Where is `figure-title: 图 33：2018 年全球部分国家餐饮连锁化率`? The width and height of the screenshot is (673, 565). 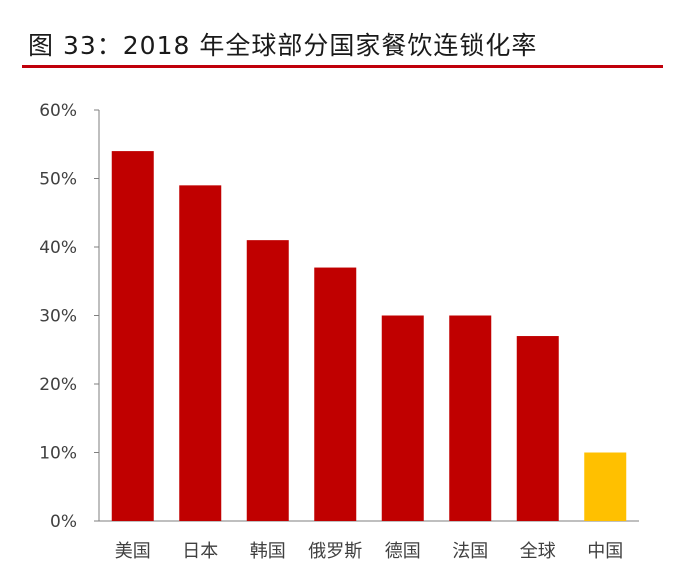
figure-title: 图 33：2018 年全球部分国家餐饮连锁化率 is located at coordinates (283, 45).